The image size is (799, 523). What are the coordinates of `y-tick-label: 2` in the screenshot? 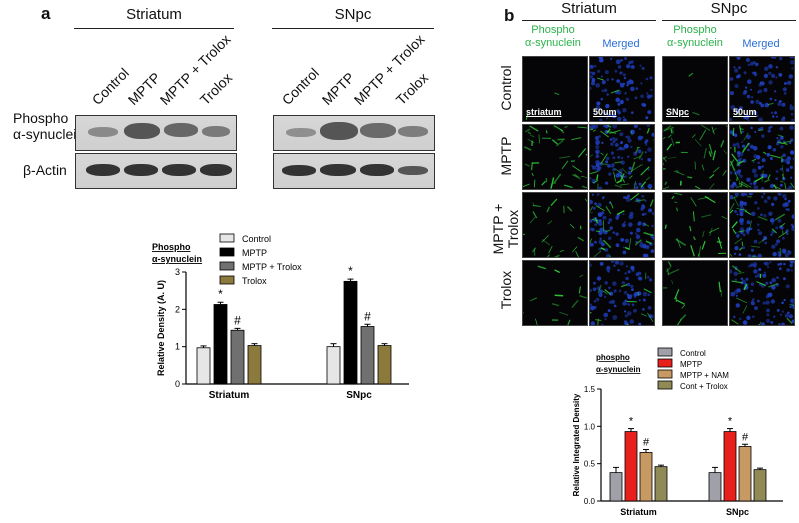 It's located at (177, 309).